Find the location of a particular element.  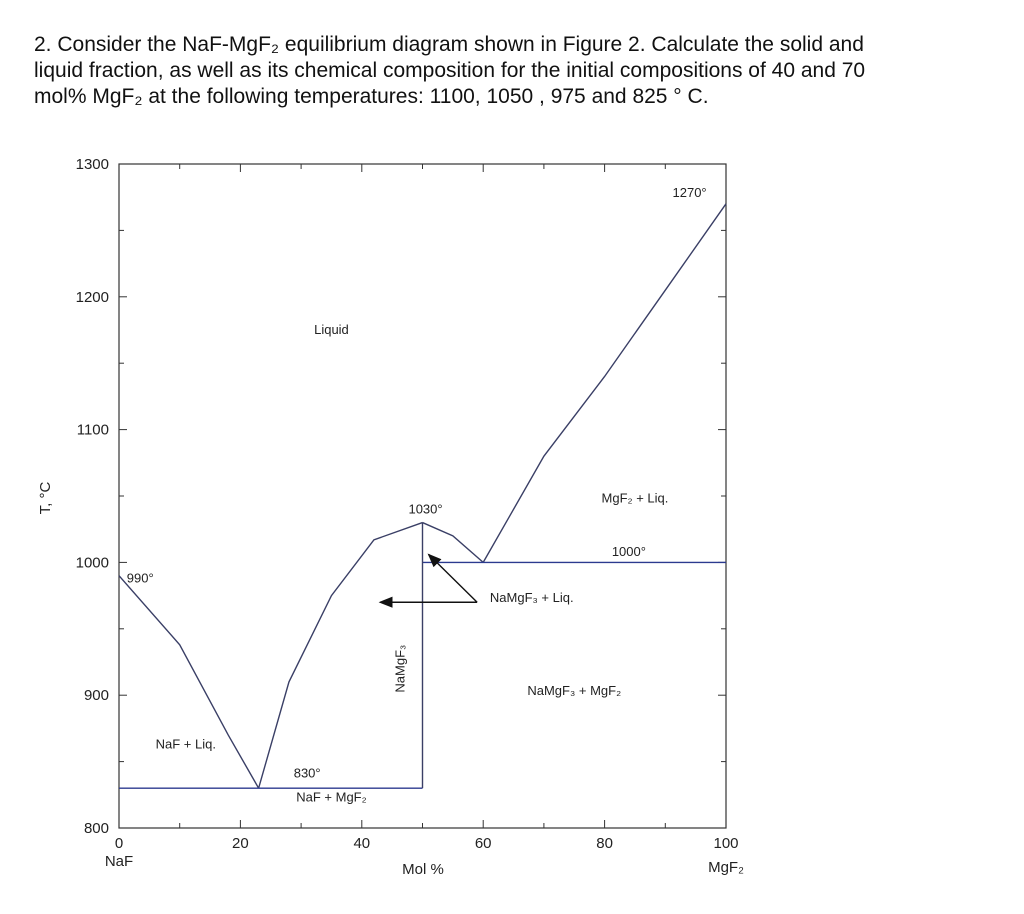

x-tick-label: 80 is located at coordinates (604, 843).